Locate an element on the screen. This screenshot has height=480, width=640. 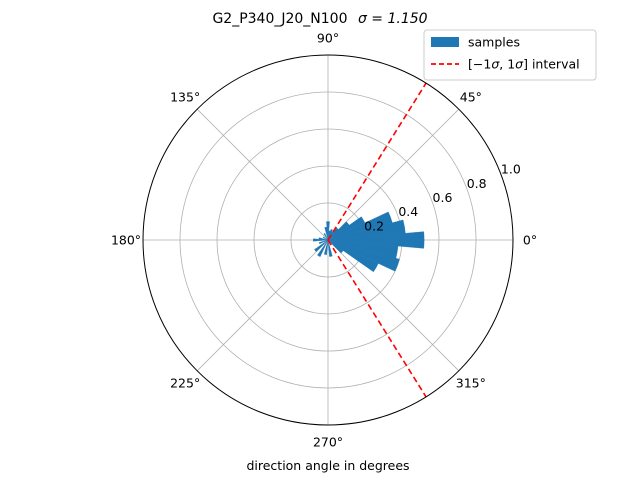
chart-title-text: G2_P340_J20_N100 is located at coordinates (279, 19).